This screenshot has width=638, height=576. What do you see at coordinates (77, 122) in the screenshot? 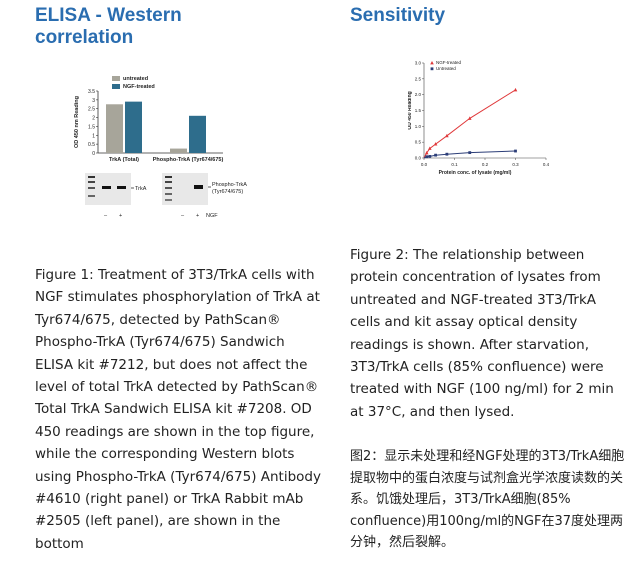
I see `y-axis-label: OD 450 nm Reading` at bounding box center [77, 122].